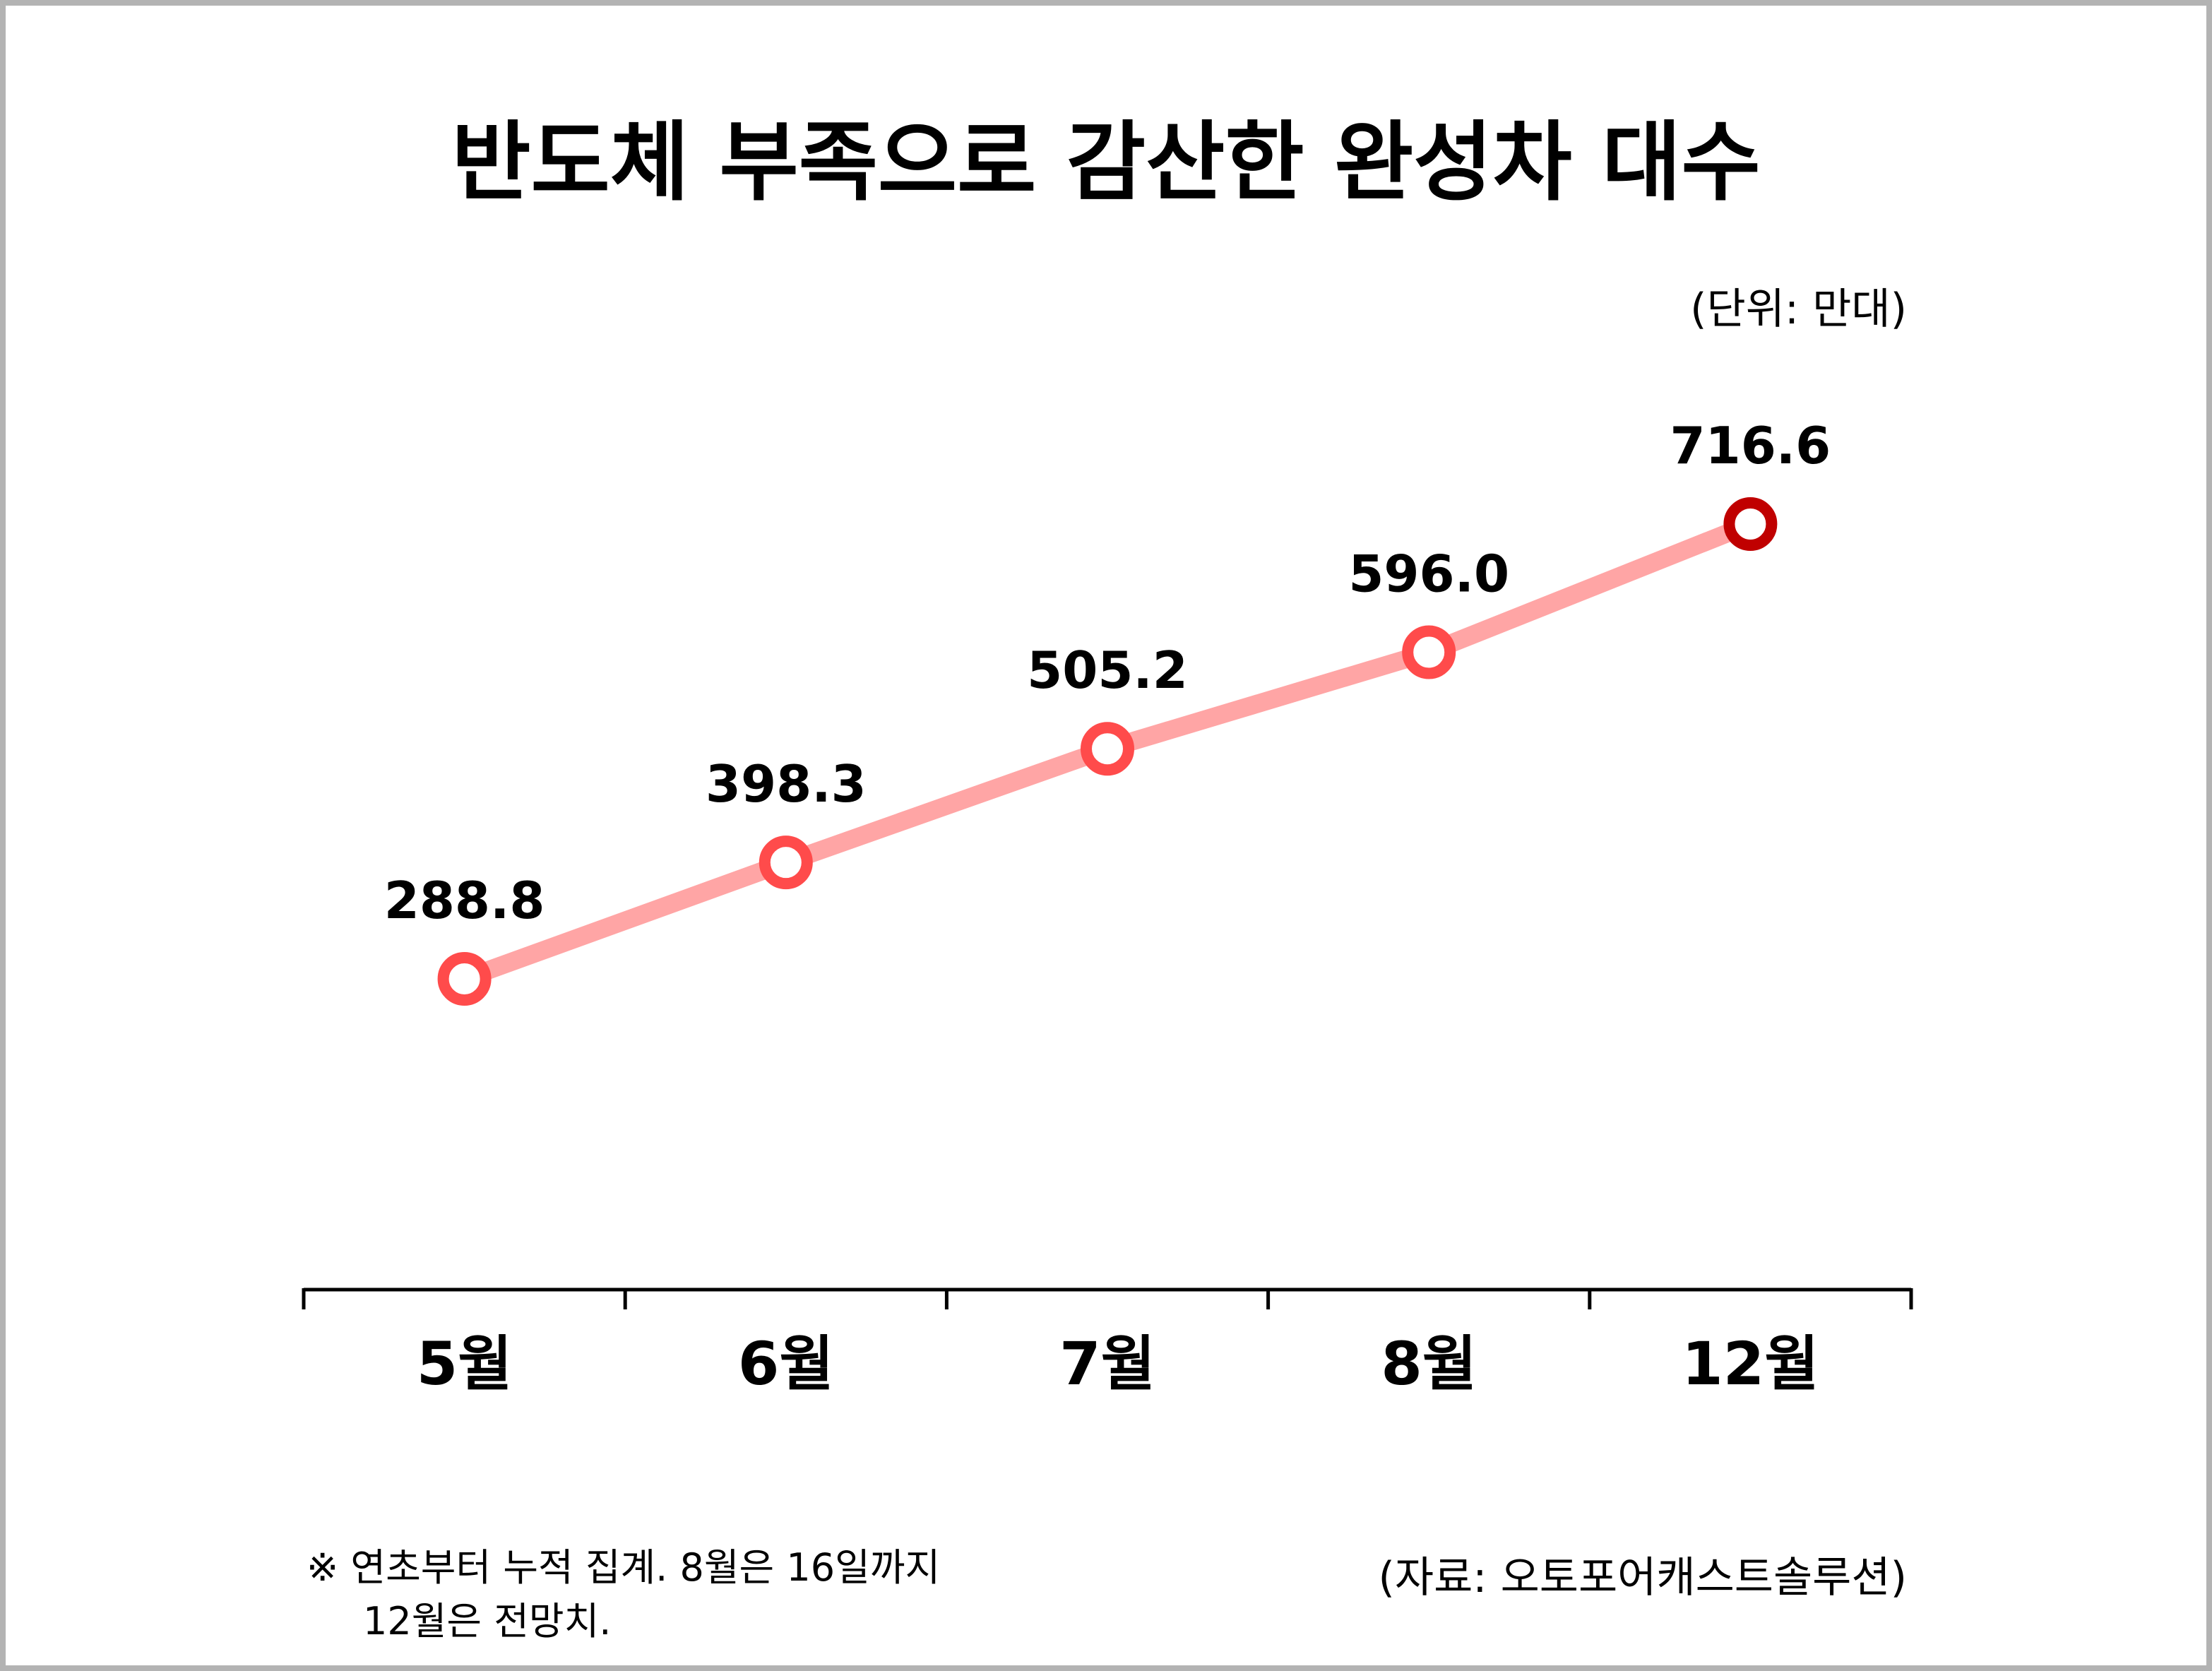 This screenshot has width=2212, height=1671. What do you see at coordinates (1429, 1363) in the screenshot?
I see `x-tick-label: 8월` at bounding box center [1429, 1363].